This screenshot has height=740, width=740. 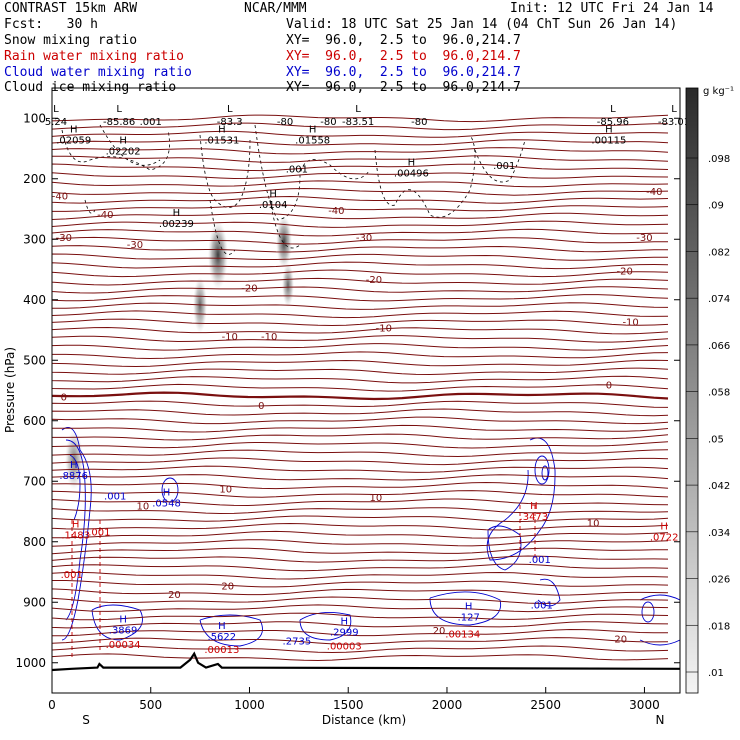 I want to click on top-value-label: -80, so click(x=328, y=122).